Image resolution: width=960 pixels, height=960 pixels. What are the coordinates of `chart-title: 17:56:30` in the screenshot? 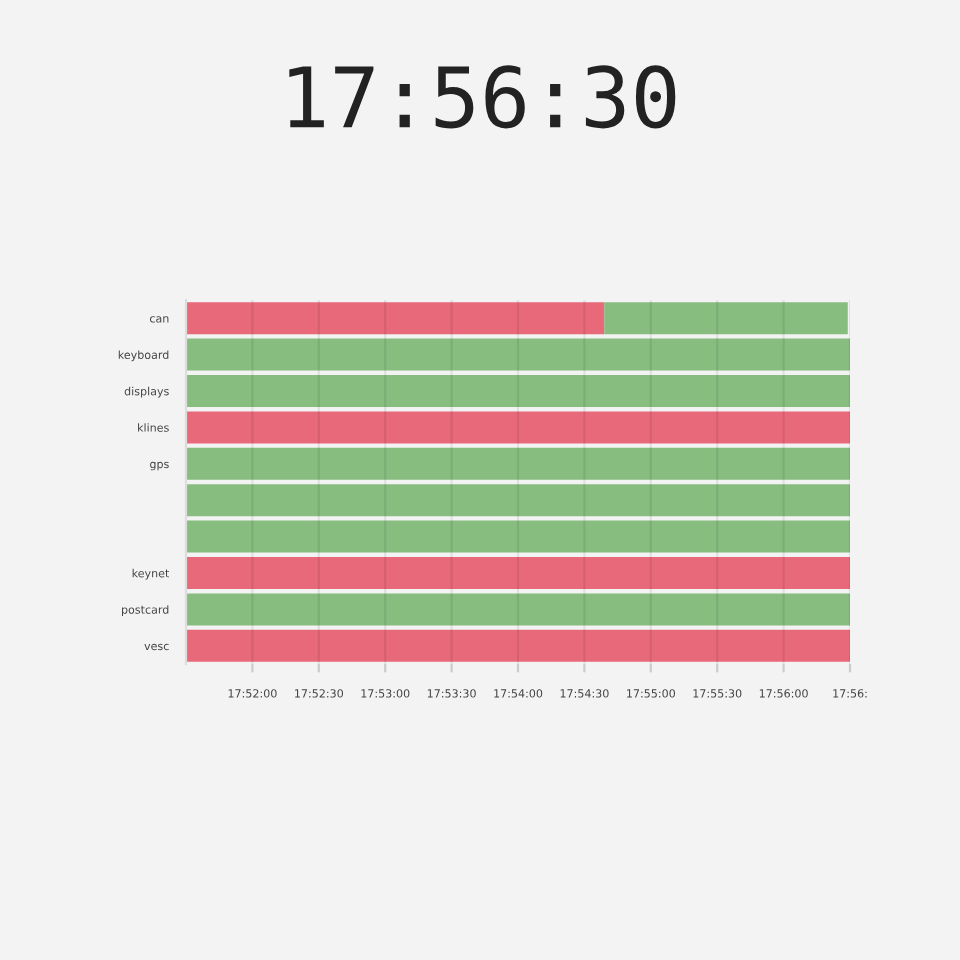 It's located at (482, 97).